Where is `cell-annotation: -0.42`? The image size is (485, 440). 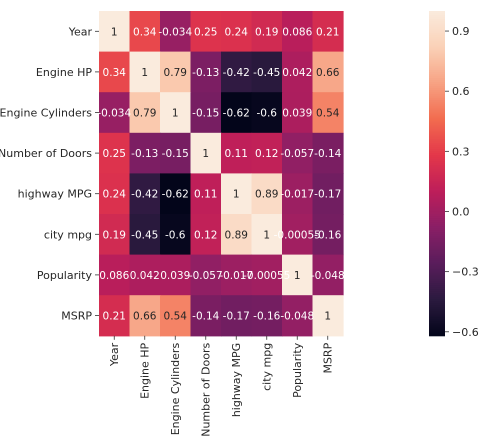 cell-annotation: -0.42 is located at coordinates (236, 73).